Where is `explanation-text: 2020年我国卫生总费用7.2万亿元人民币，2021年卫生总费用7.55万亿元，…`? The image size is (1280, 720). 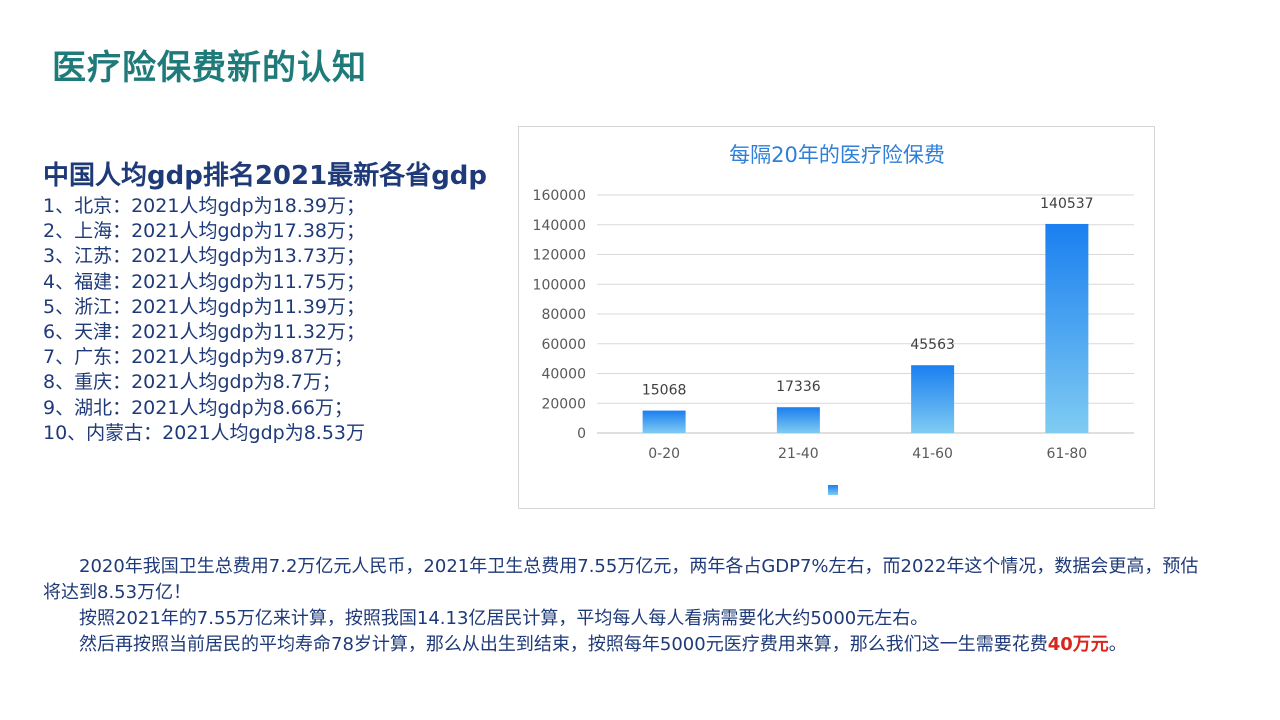 explanation-text: 2020年我国卫生总费用7.2万亿元人民币，2021年卫生总费用7.55万亿元，… is located at coordinates (623, 606).